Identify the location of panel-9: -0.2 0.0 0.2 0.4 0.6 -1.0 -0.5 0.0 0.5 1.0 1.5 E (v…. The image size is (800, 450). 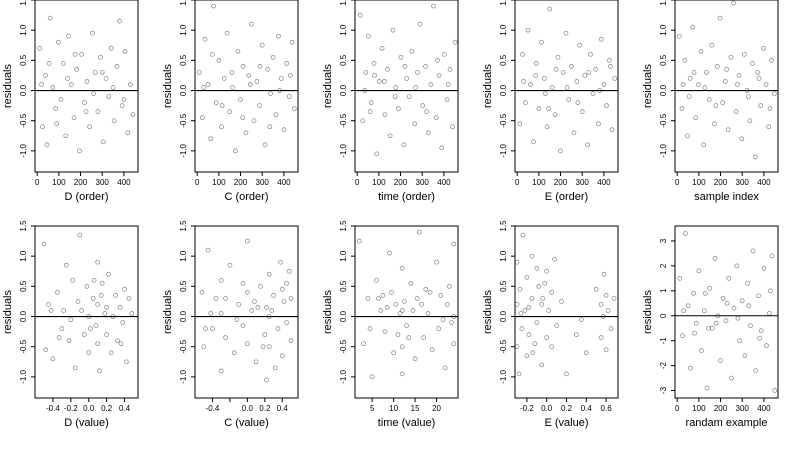
(550, 324).